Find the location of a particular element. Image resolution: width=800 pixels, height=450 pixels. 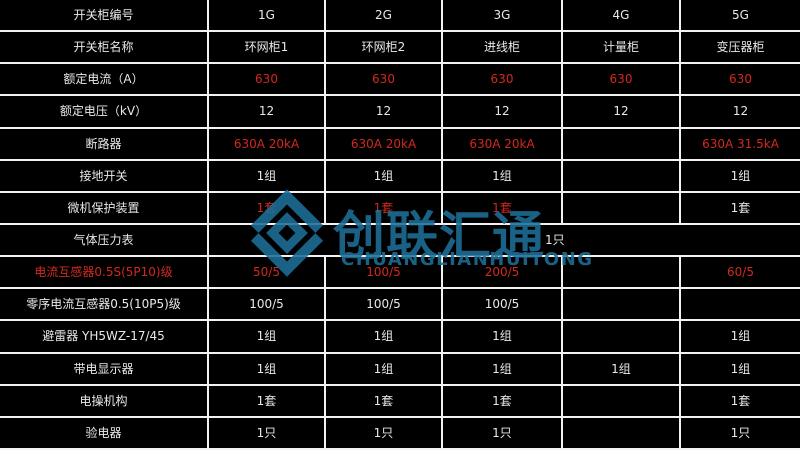

table-row: 额定电流（A） 630 630 630 630 630 is located at coordinates (400, 80).